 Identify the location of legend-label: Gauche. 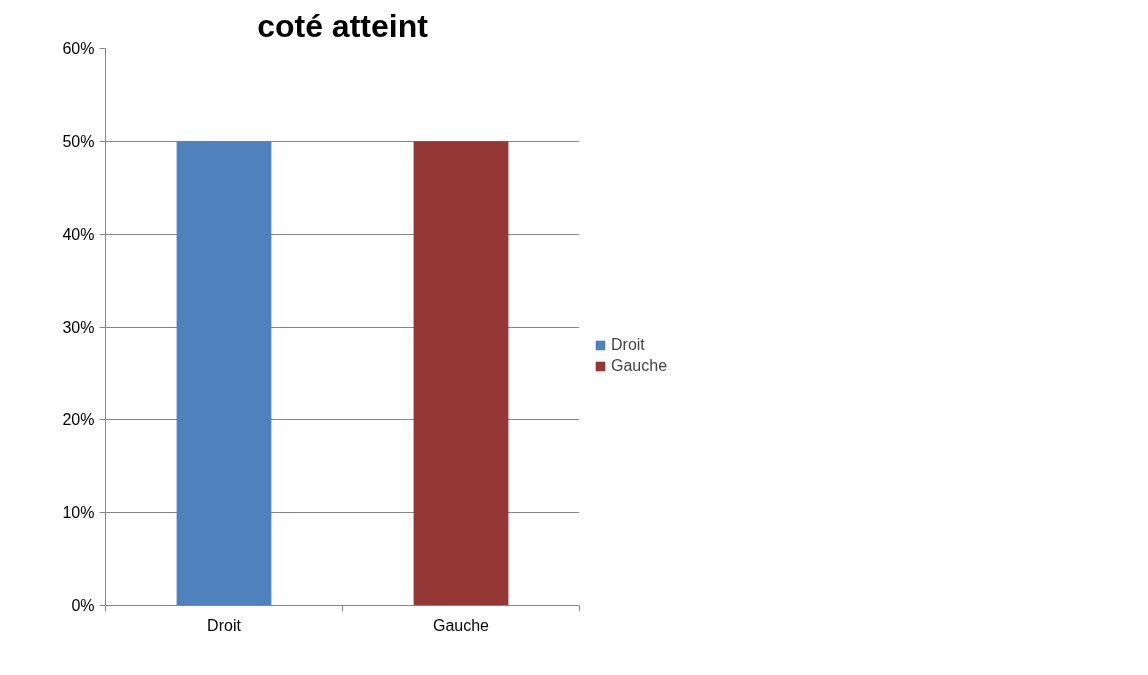
(639, 366).